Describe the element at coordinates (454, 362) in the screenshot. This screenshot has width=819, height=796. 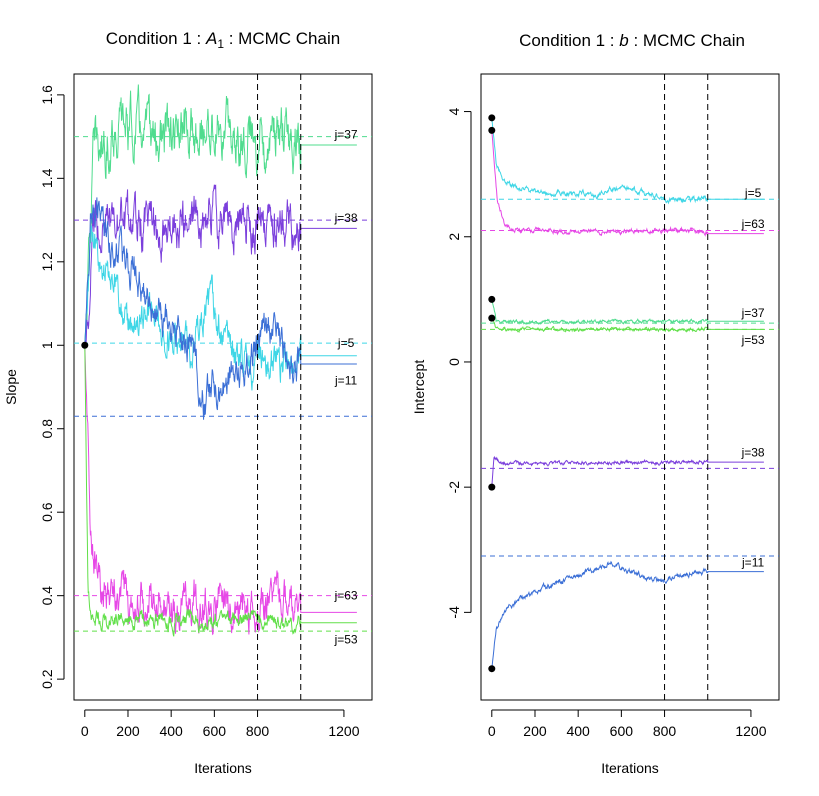
I see `y-tick-label: 0` at that location.